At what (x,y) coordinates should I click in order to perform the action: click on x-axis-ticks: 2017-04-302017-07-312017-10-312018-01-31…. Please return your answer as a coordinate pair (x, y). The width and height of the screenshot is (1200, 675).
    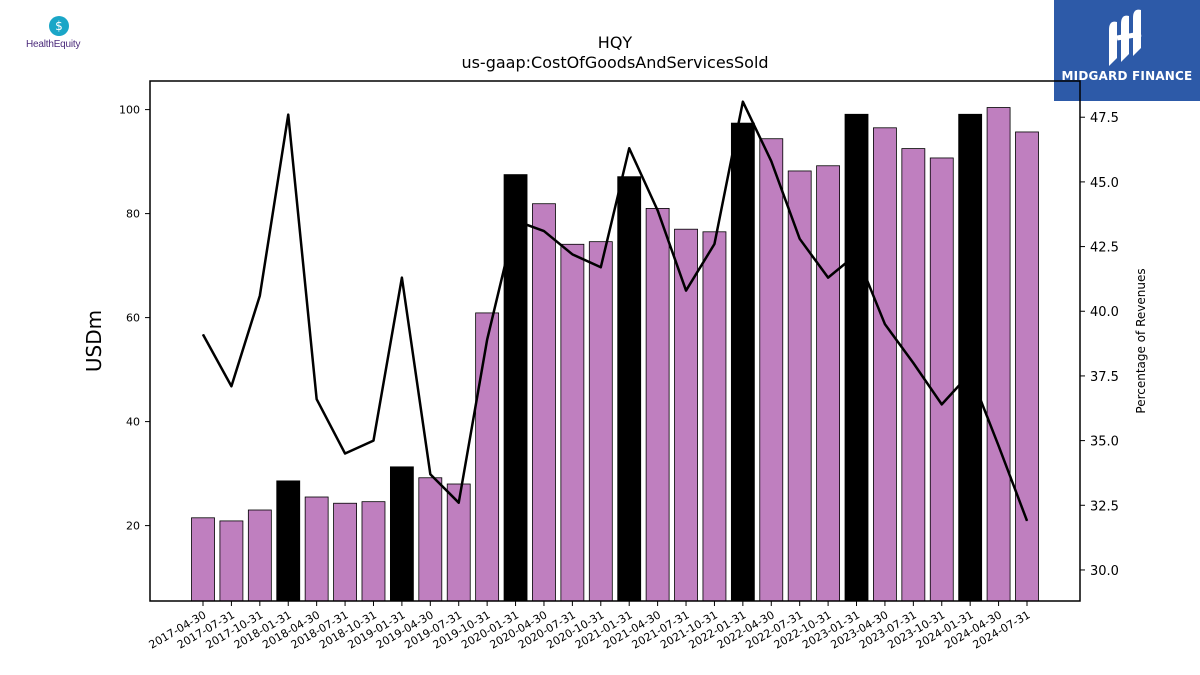
    Looking at the image, I should click on (590, 626).